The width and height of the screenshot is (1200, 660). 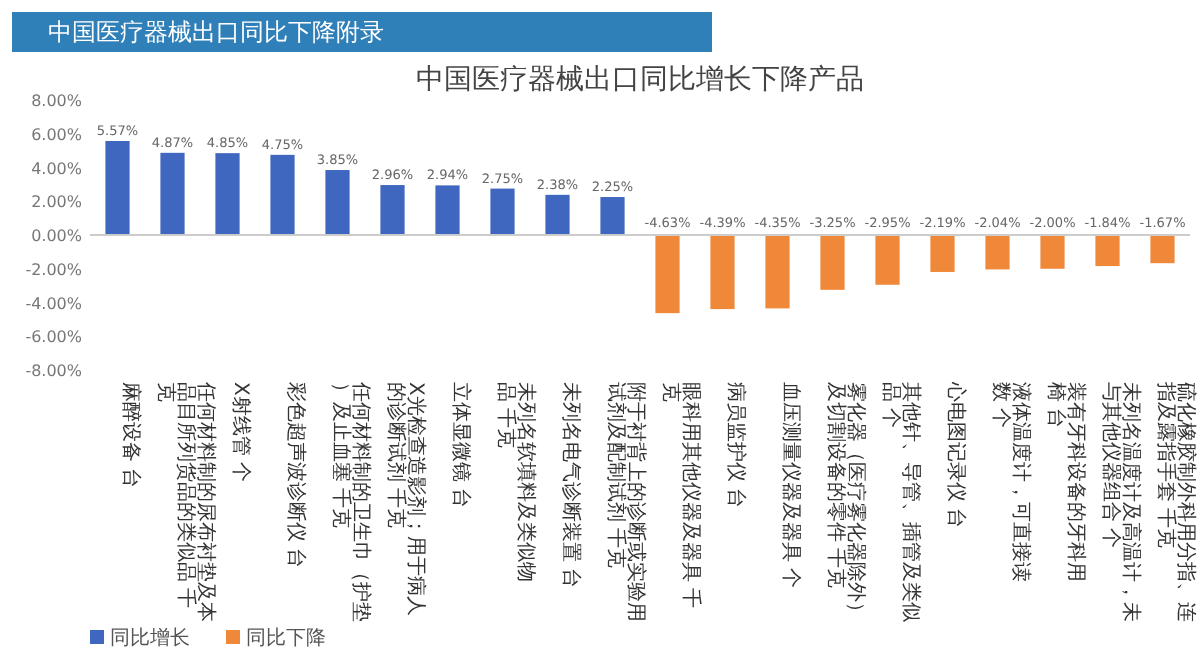 What do you see at coordinates (54, 337) in the screenshot?
I see `y-tick-label: -6.00%` at bounding box center [54, 337].